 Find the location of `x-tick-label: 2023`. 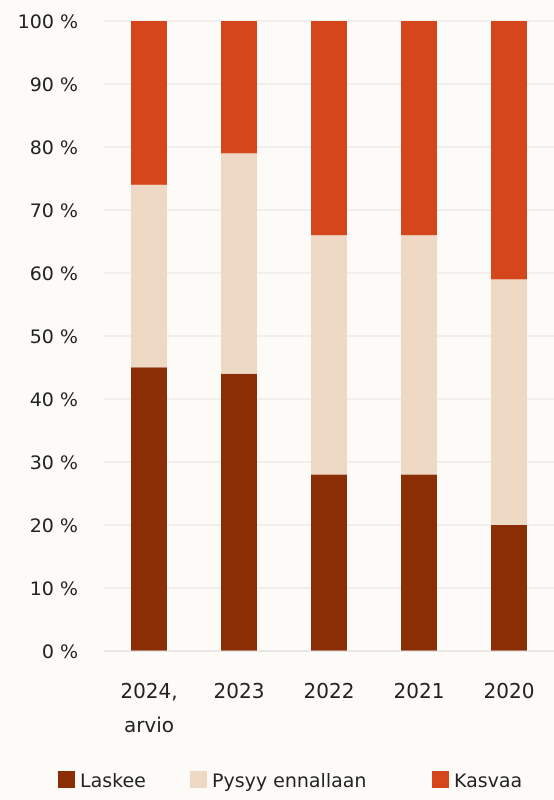

x-tick-label: 2023 is located at coordinates (239, 691).